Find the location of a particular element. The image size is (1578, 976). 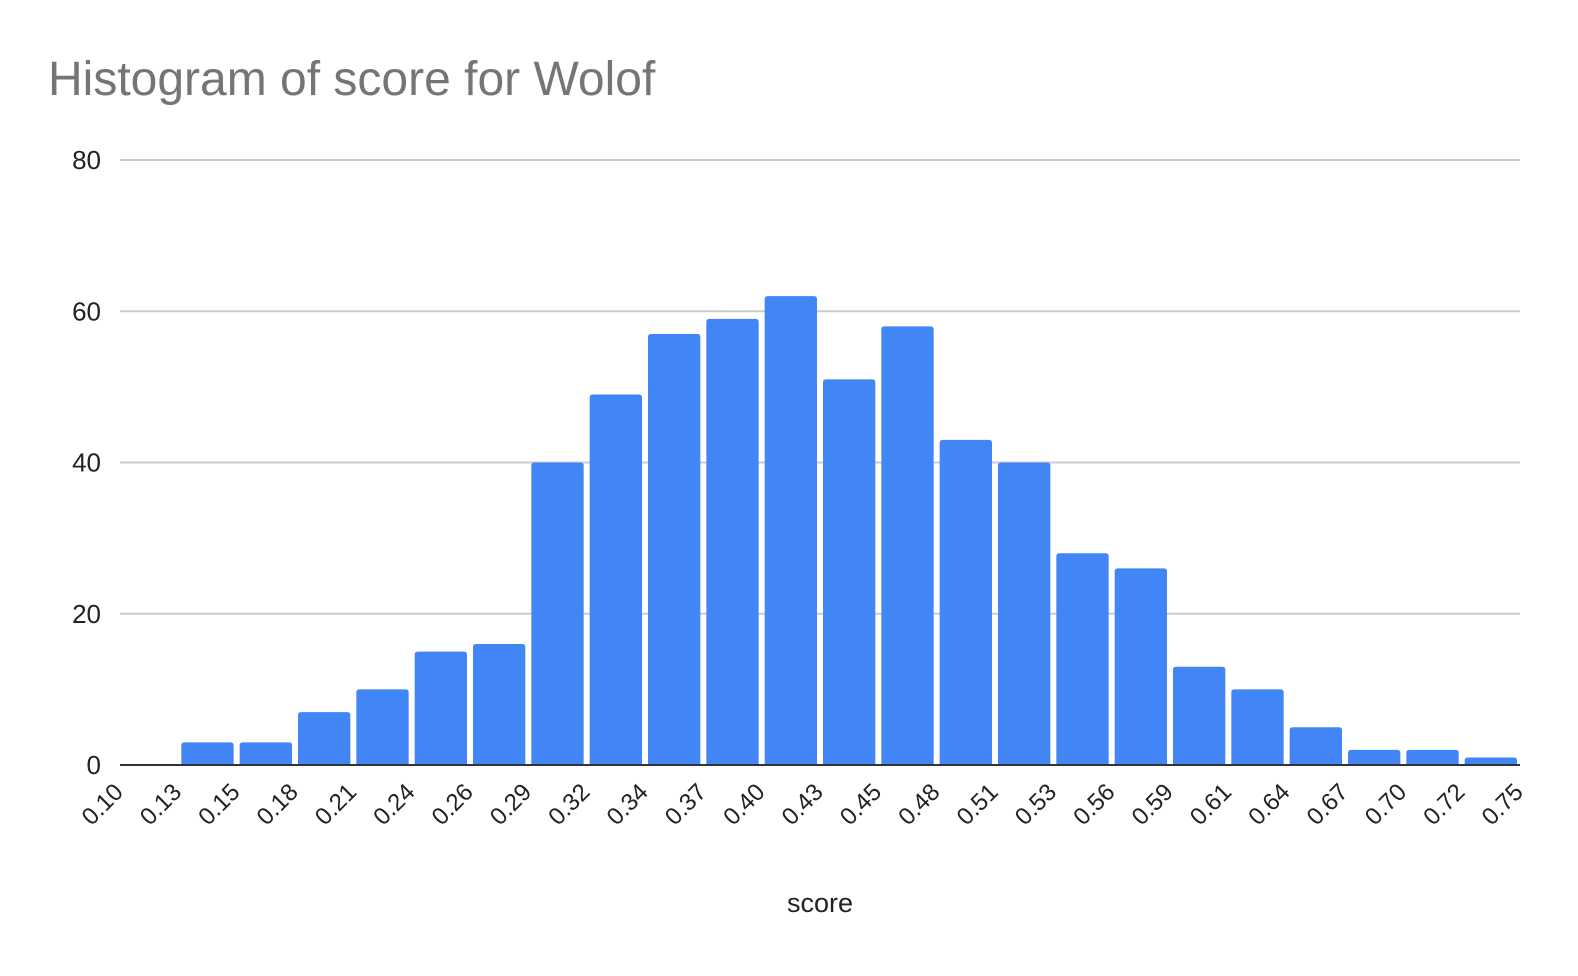

chart-title: Histogram of score for Wolof is located at coordinates (352, 79).